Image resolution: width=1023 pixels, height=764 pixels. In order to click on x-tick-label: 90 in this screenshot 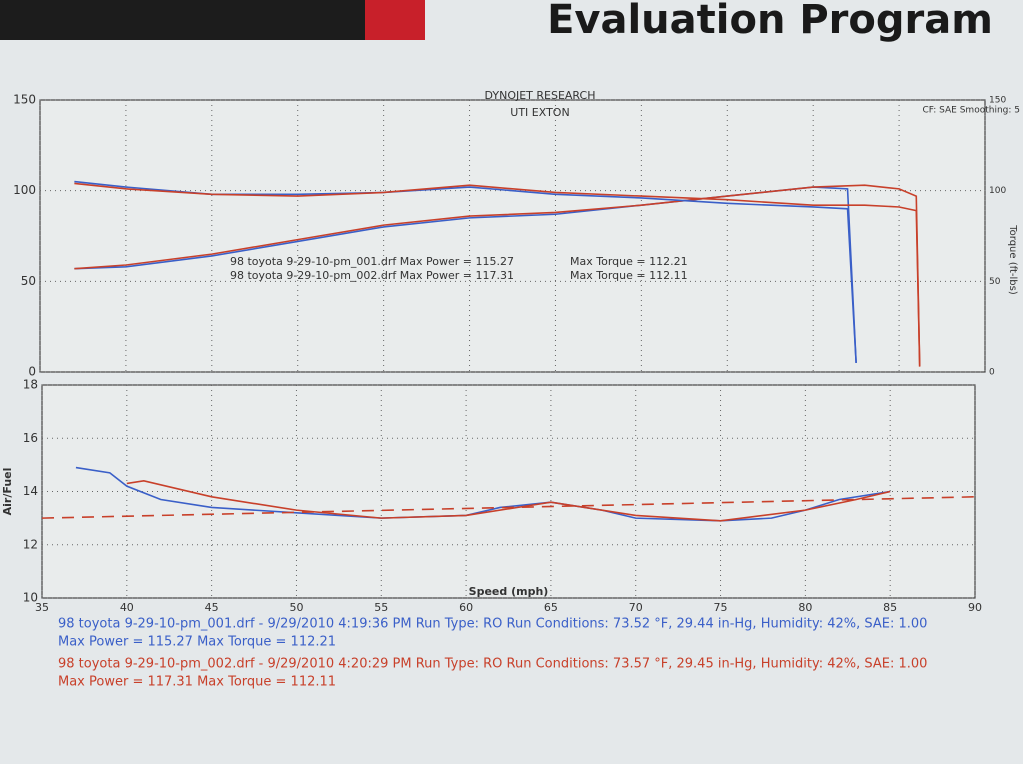, I will do `click(975, 607)`.